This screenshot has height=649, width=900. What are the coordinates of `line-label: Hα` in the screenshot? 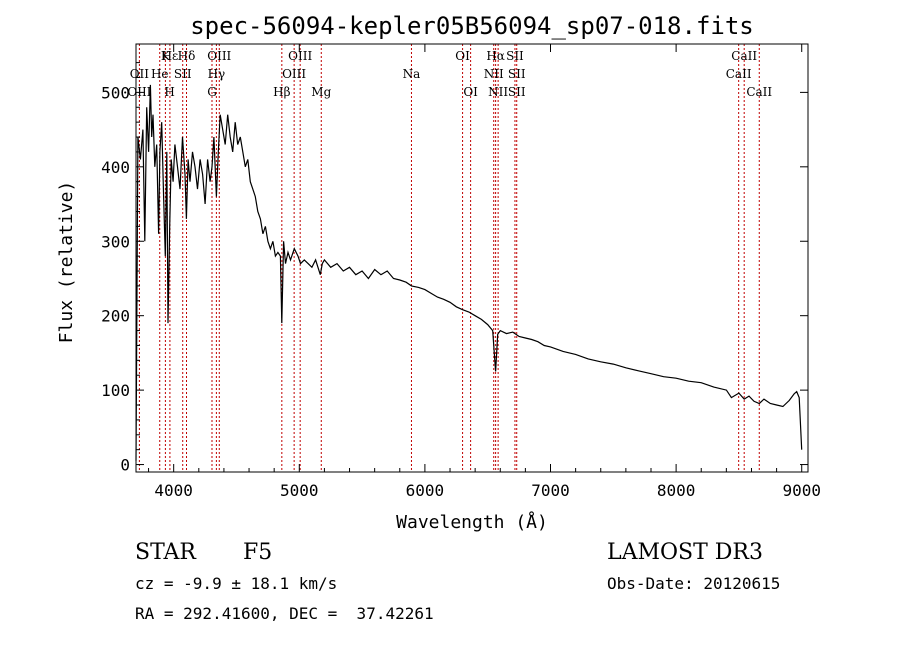 It's located at (495, 56).